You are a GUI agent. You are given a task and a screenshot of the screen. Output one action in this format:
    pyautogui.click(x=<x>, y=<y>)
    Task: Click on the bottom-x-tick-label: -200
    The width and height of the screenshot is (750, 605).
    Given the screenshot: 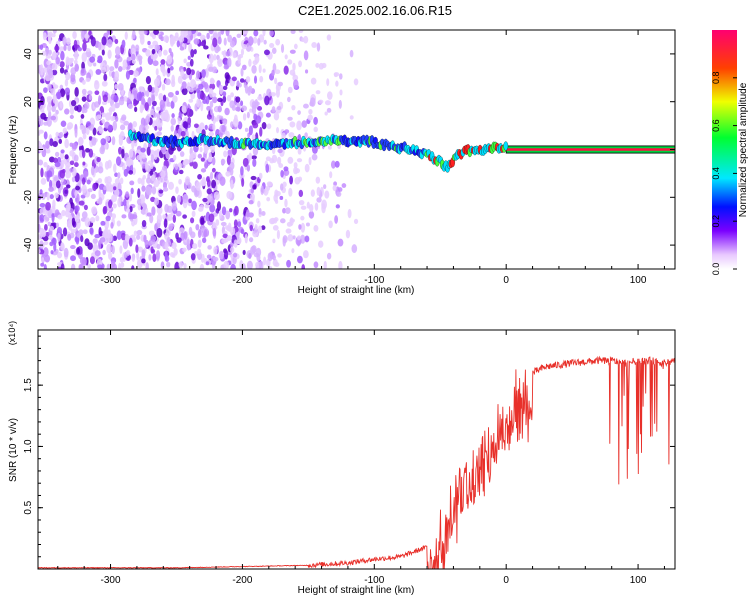 What is the action you would take?
    pyautogui.click(x=242, y=580)
    